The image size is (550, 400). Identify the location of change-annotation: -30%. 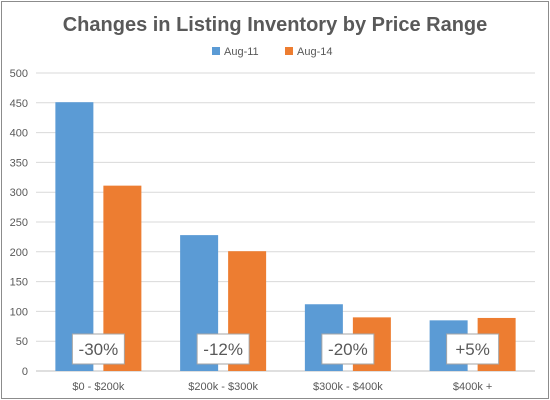
(98, 349).